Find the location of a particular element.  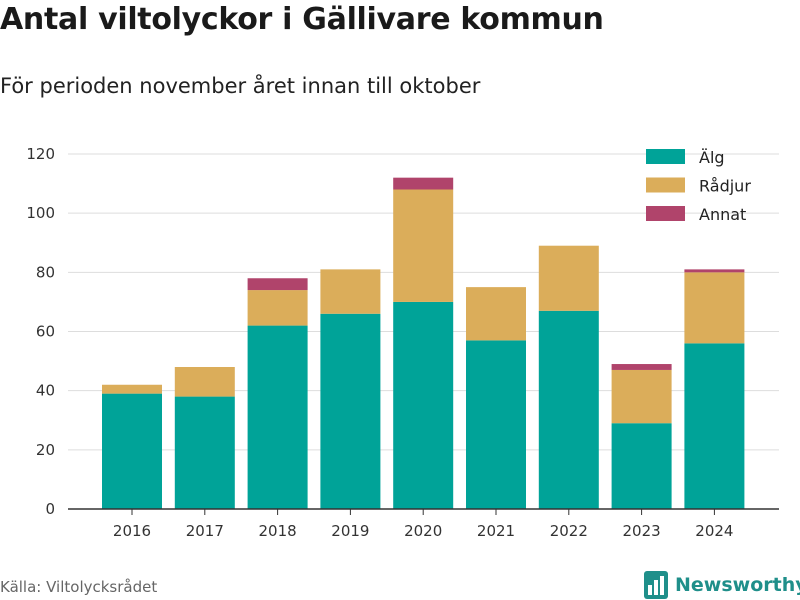

x-tick-label: 2020 is located at coordinates (423, 531).